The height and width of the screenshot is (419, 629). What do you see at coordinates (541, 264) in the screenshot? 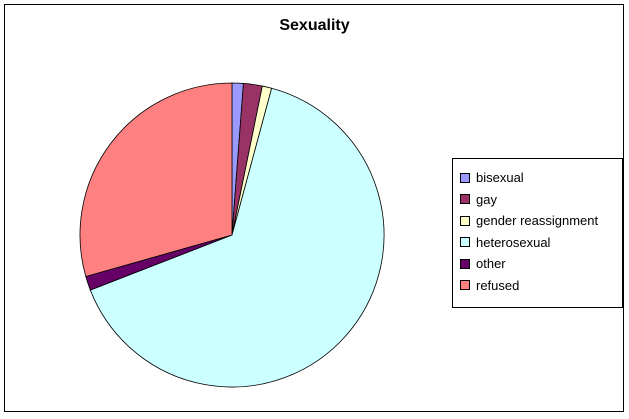
I see `legend-item: other` at bounding box center [541, 264].